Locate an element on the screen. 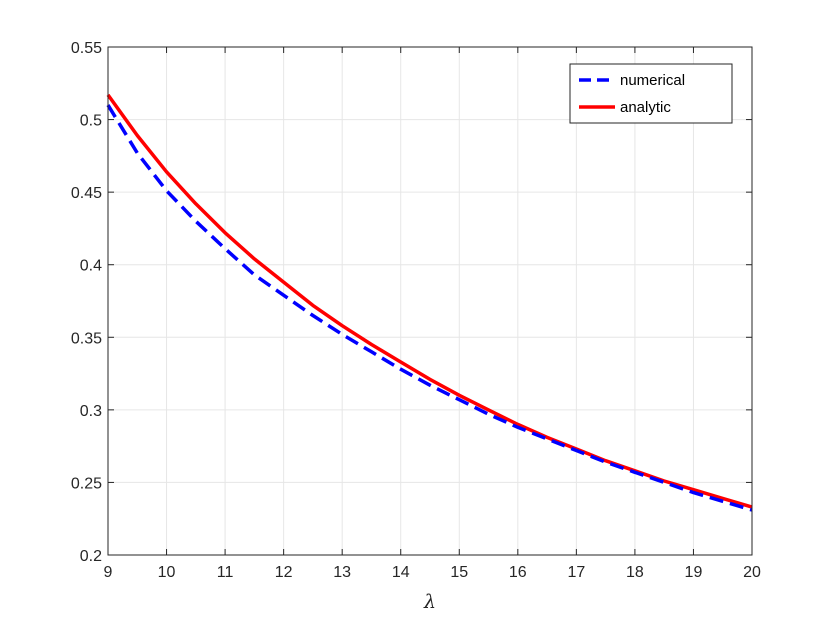  x-tick-label: 12 is located at coordinates (284, 572).